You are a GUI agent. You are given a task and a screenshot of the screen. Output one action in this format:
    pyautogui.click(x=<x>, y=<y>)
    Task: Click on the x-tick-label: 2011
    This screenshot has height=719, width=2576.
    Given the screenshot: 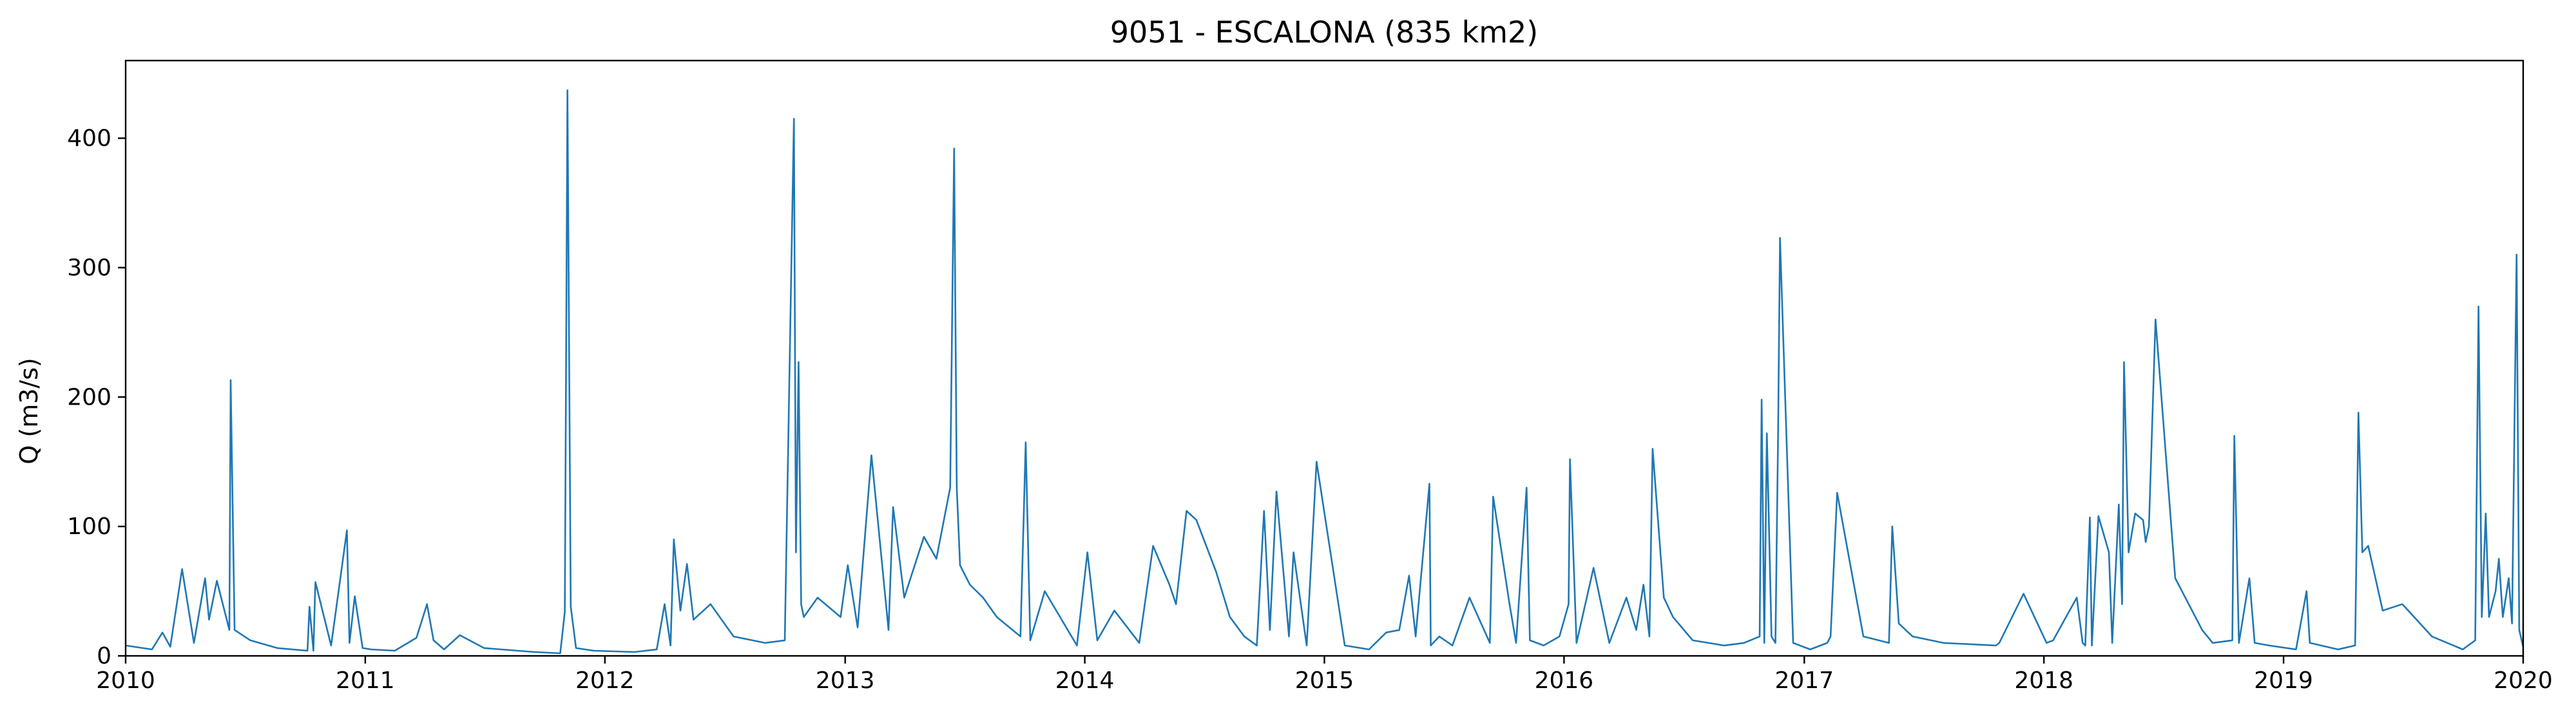 What is the action you would take?
    pyautogui.click(x=365, y=680)
    